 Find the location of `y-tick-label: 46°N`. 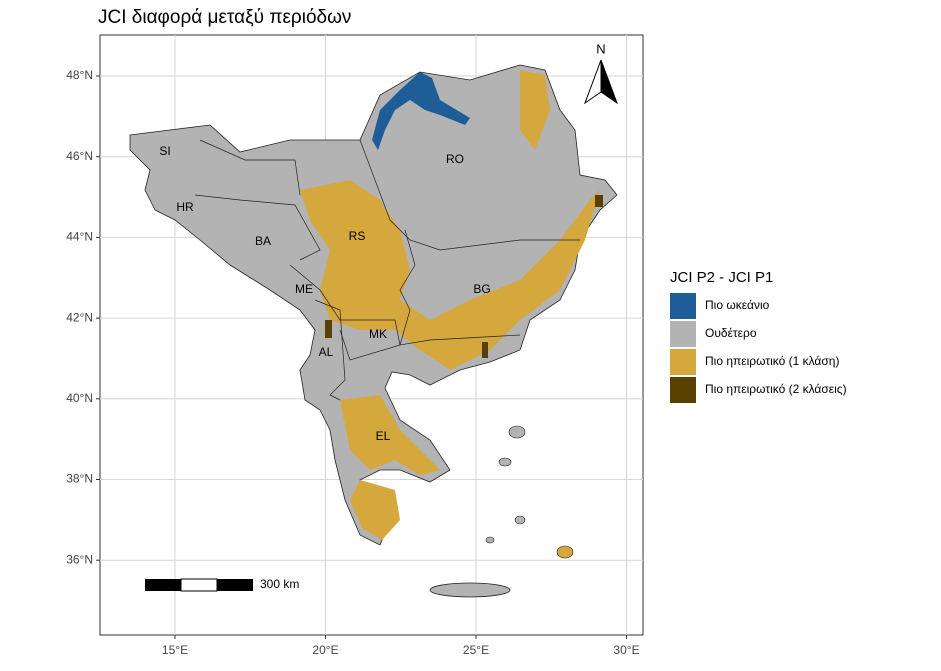

y-tick-label: 46°N is located at coordinates (79, 156).